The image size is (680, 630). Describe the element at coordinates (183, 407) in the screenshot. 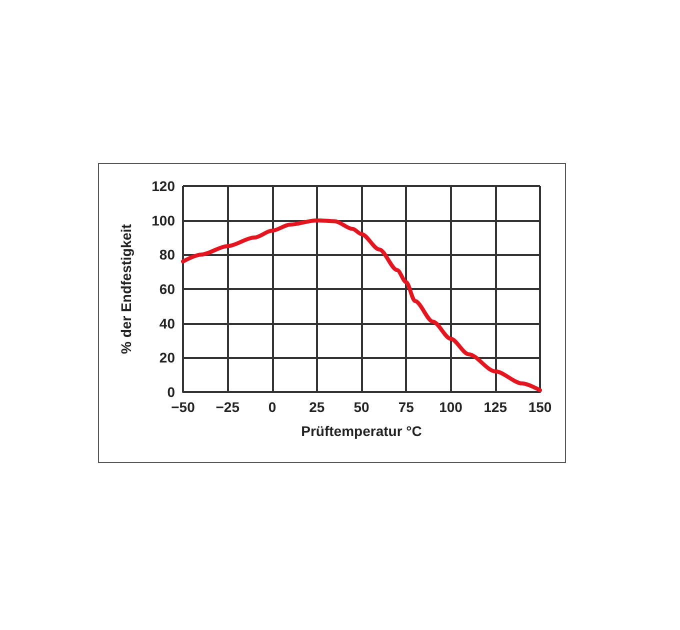

I see `x-tick-label: −50` at that location.